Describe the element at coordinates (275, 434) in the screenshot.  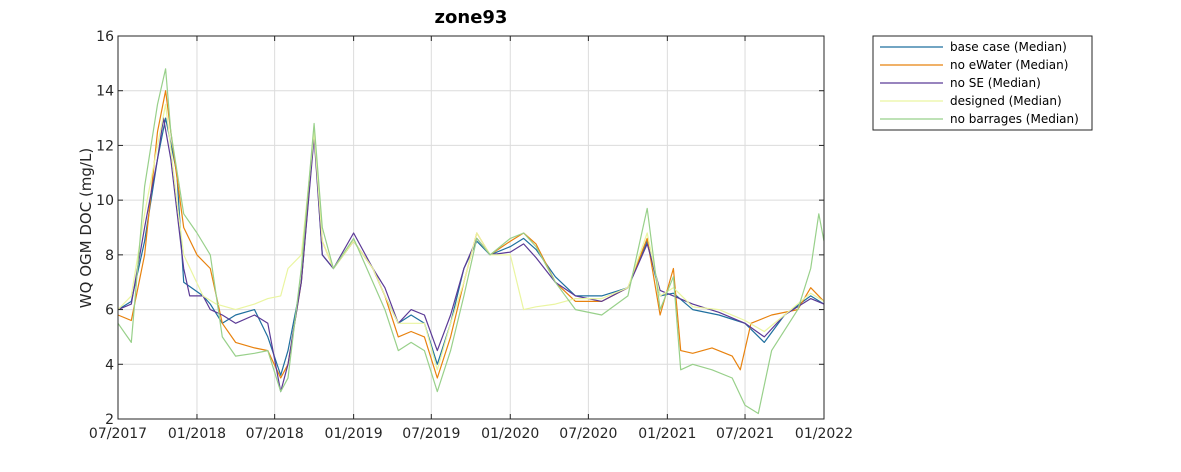
I see `x-tick-label: 07/2018` at that location.